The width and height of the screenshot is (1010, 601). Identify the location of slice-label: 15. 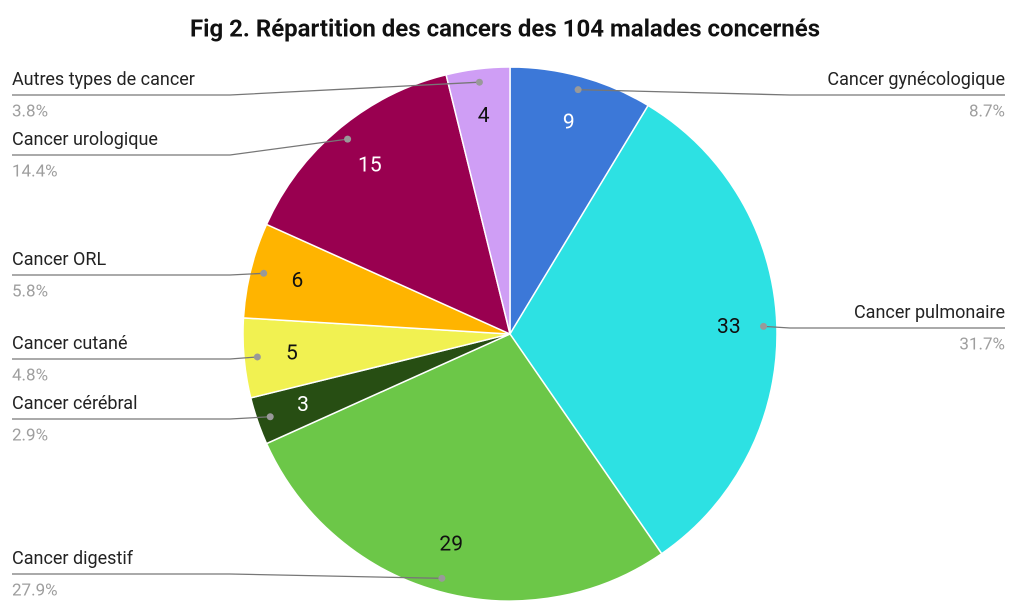
(370, 165).